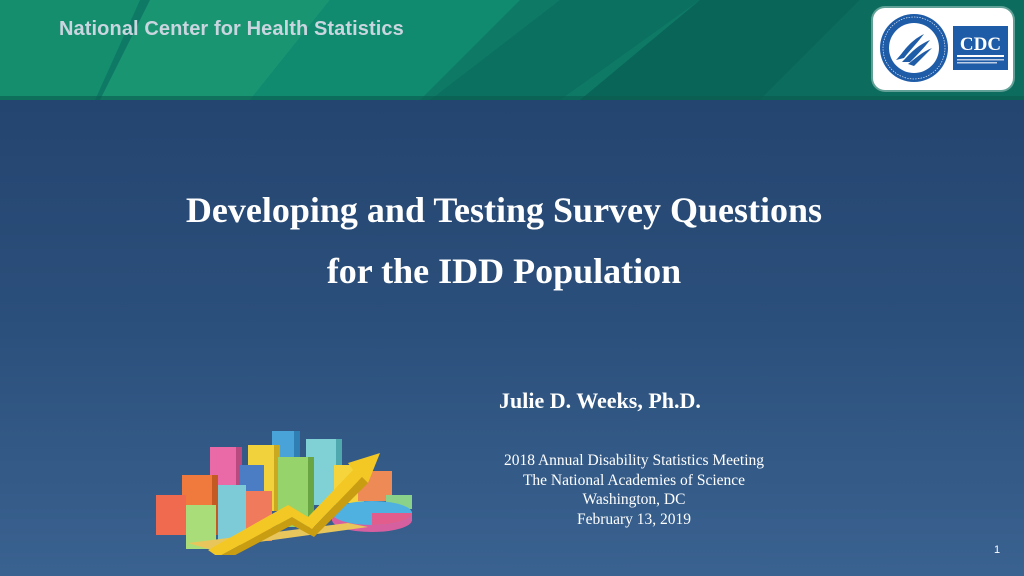 This screenshot has height=576, width=1024. Describe the element at coordinates (997, 550) in the screenshot. I see `slide-number: 1` at that location.